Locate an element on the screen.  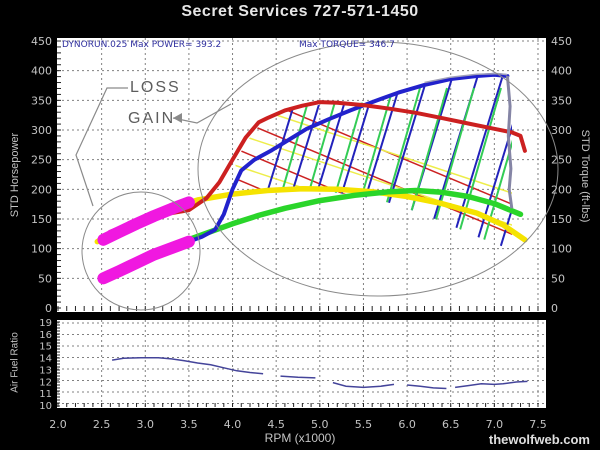
power-drop-line is located at coordinates (509, 142).